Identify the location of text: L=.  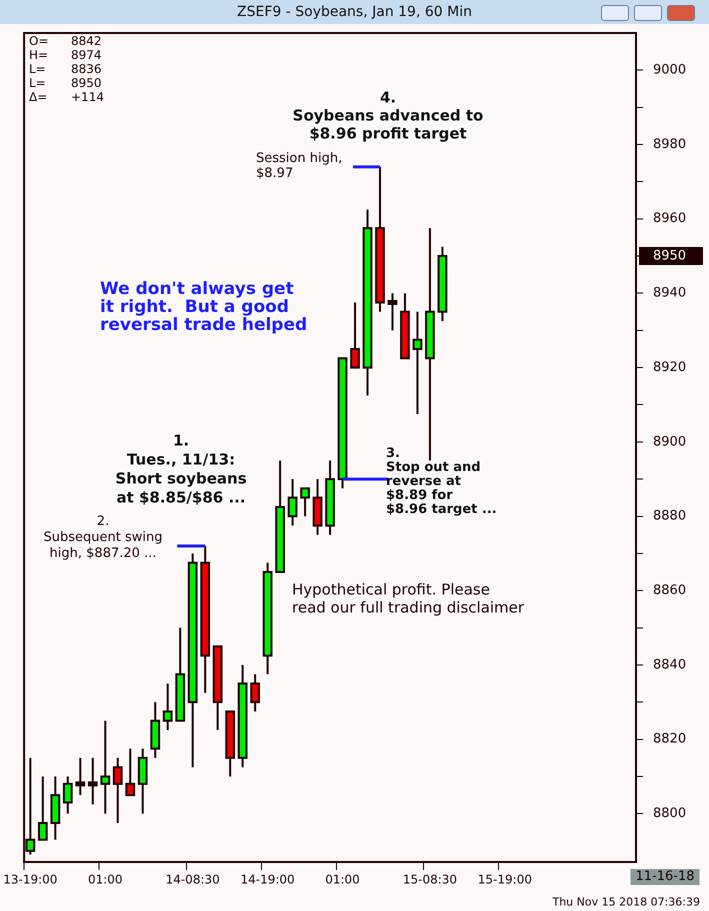
(37, 83).